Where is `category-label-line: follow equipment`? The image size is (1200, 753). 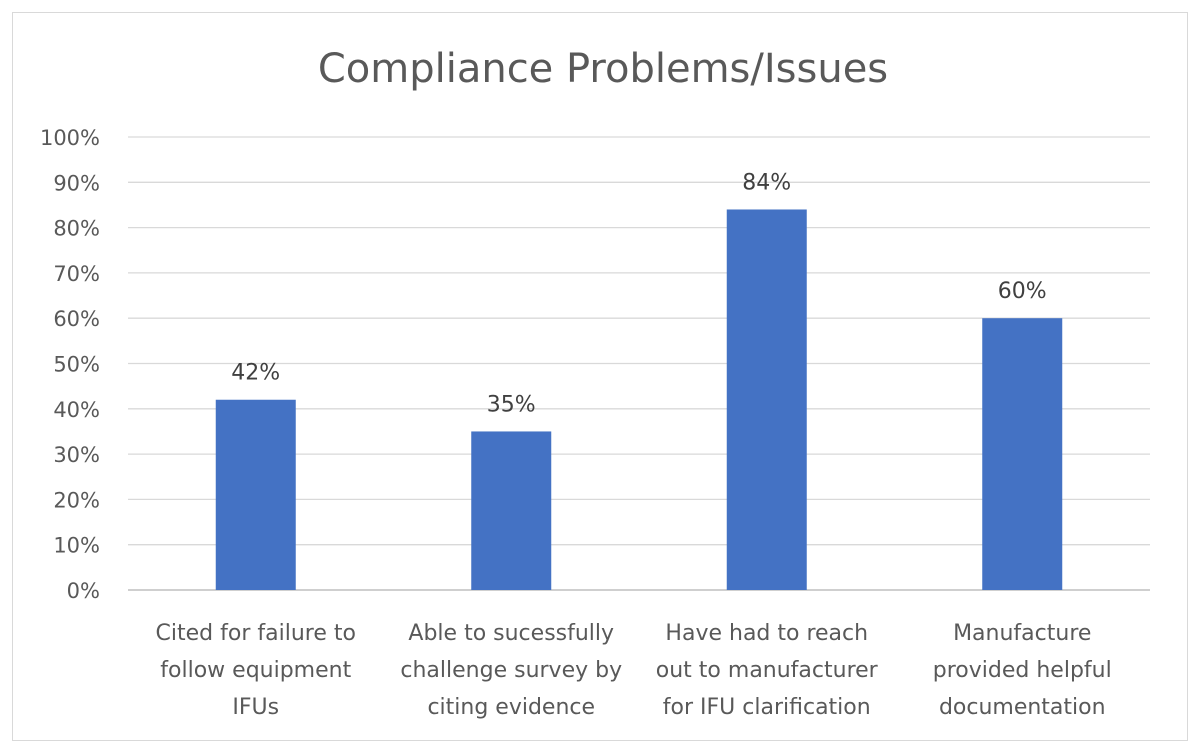
category-label-line: follow equipment is located at coordinates (255, 670).